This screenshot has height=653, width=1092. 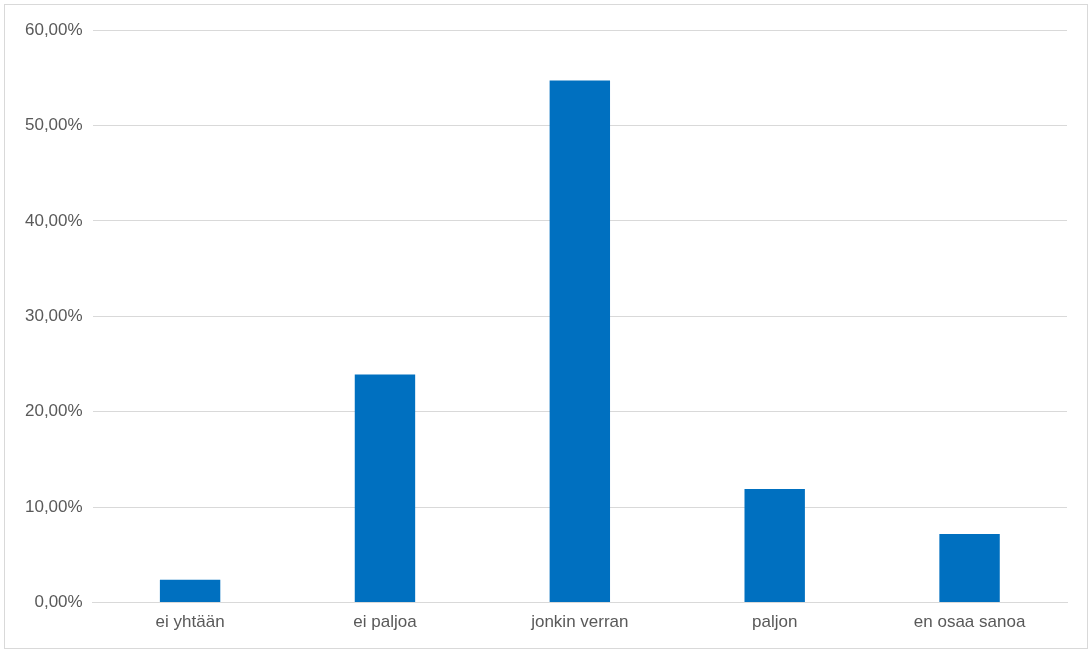 I want to click on y-tick-label: 10,00%, so click(x=53, y=506).